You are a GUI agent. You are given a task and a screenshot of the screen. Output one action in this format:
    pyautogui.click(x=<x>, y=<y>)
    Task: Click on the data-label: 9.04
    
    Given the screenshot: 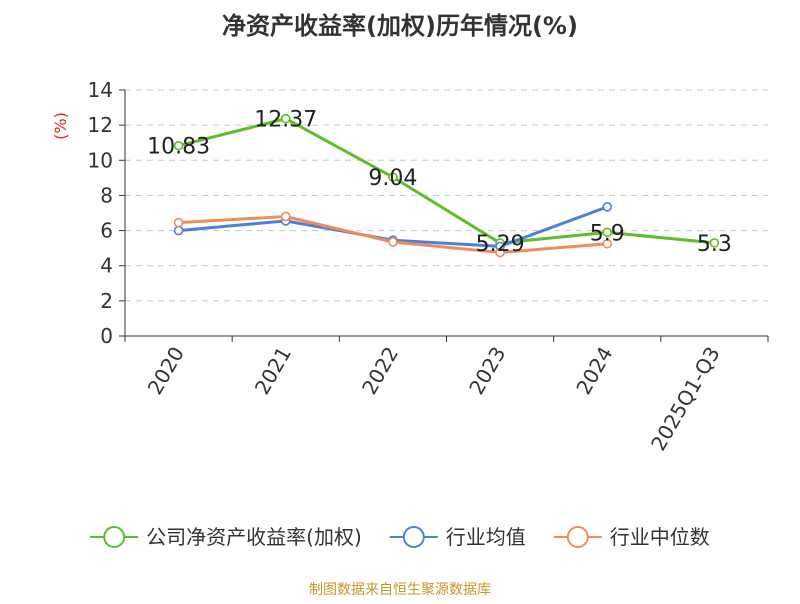 What is the action you would take?
    pyautogui.click(x=392, y=178)
    